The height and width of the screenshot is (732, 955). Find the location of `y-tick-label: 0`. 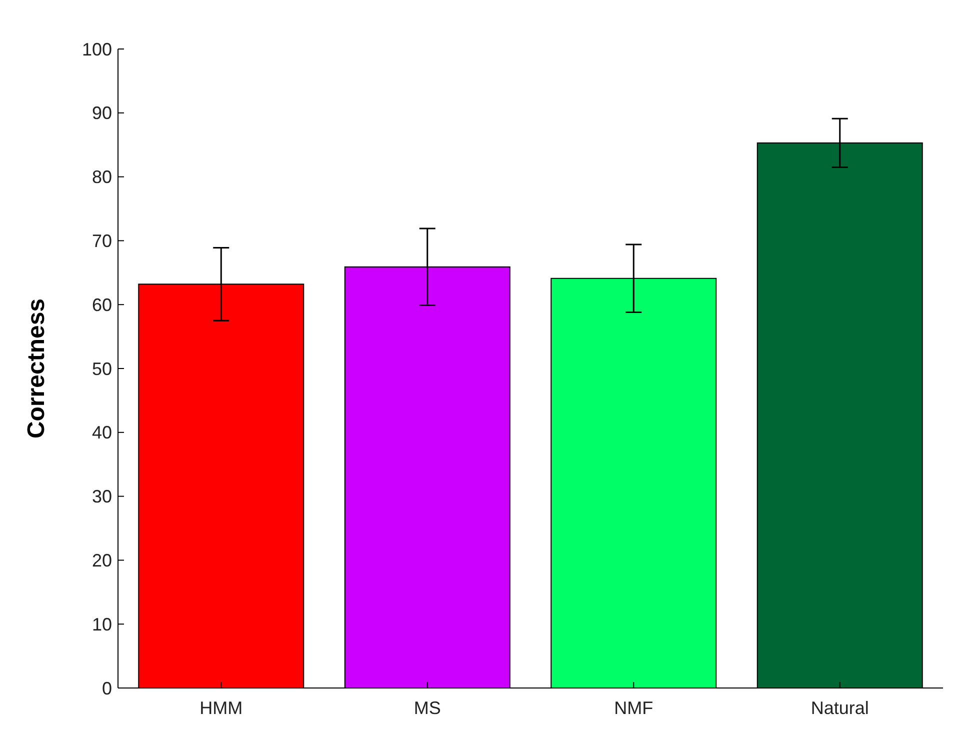

y-tick-label: 0 is located at coordinates (107, 688).